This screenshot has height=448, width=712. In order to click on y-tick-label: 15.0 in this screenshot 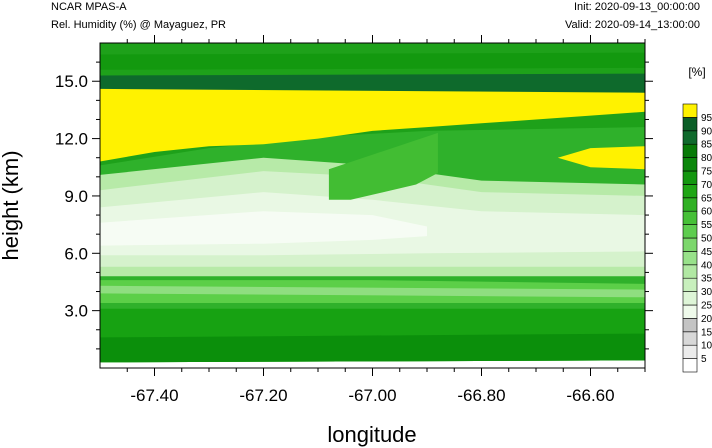, I will do `click(71, 81)`.